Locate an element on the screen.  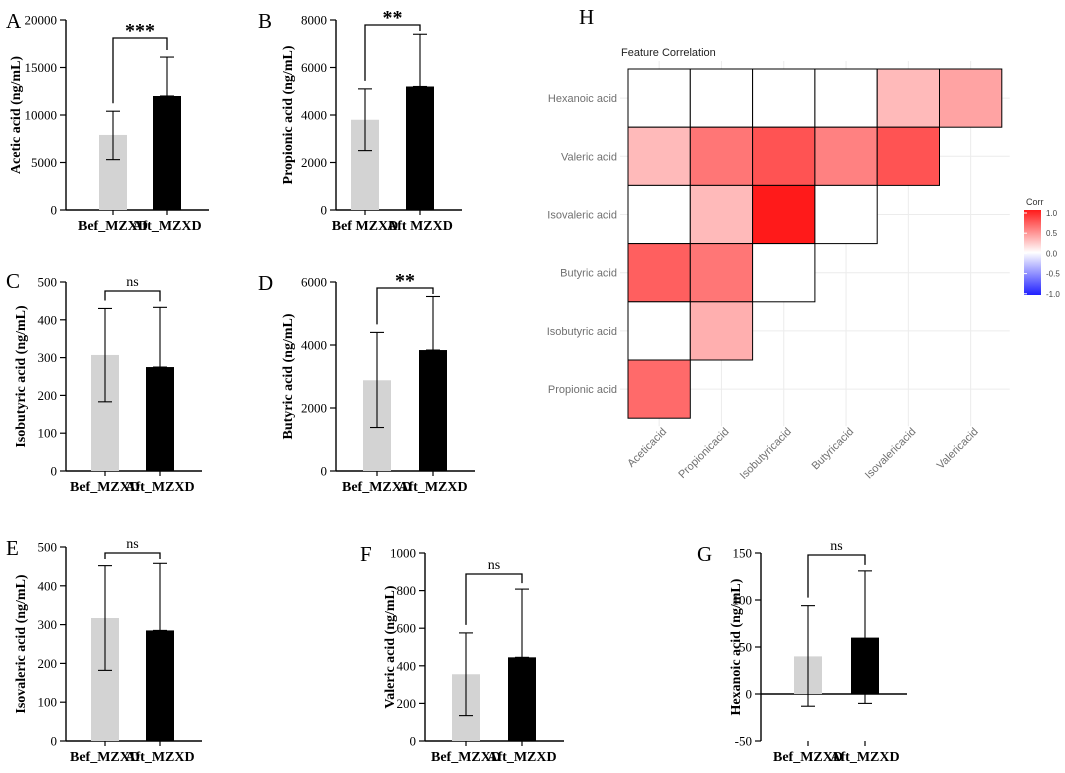
heatmap-row-label: Valeric acid is located at coordinates (589, 157).